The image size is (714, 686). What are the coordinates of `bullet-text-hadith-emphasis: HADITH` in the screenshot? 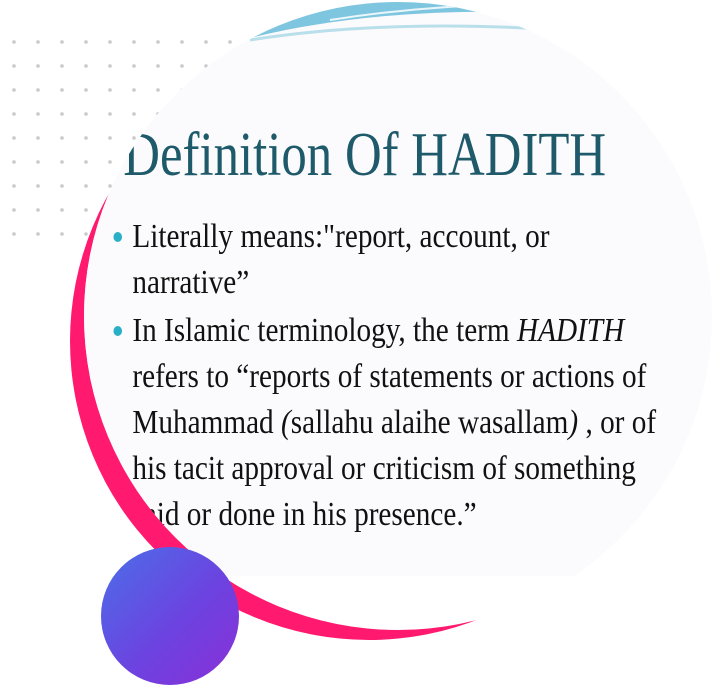 It's located at (570, 330).